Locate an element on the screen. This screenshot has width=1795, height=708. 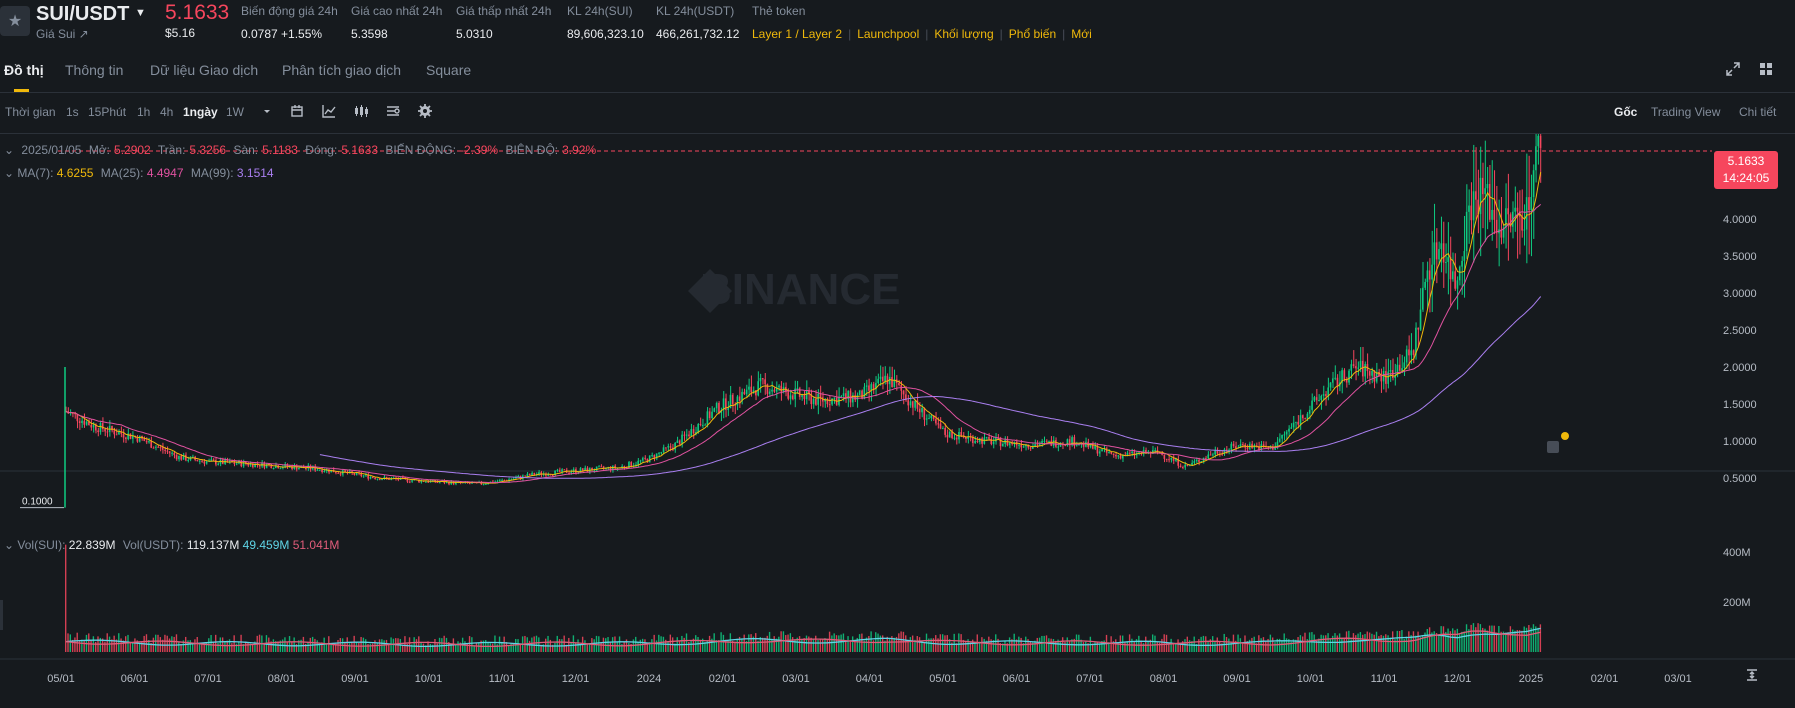
grid-layout-icon is located at coordinates (1766, 70).